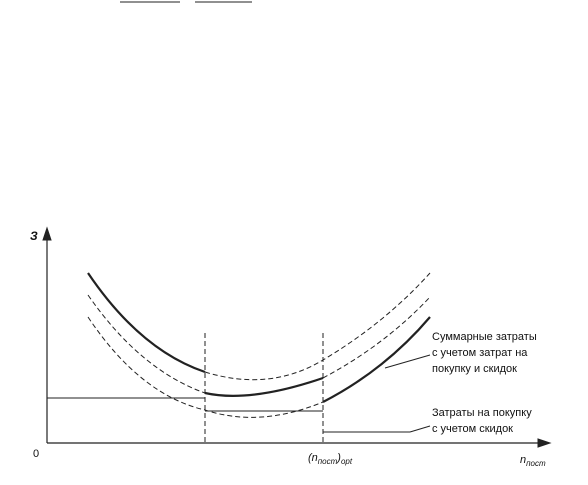 The width and height of the screenshot is (588, 485). What do you see at coordinates (313, 458) in the screenshot?
I see `optimum-main: (n` at bounding box center [313, 458].